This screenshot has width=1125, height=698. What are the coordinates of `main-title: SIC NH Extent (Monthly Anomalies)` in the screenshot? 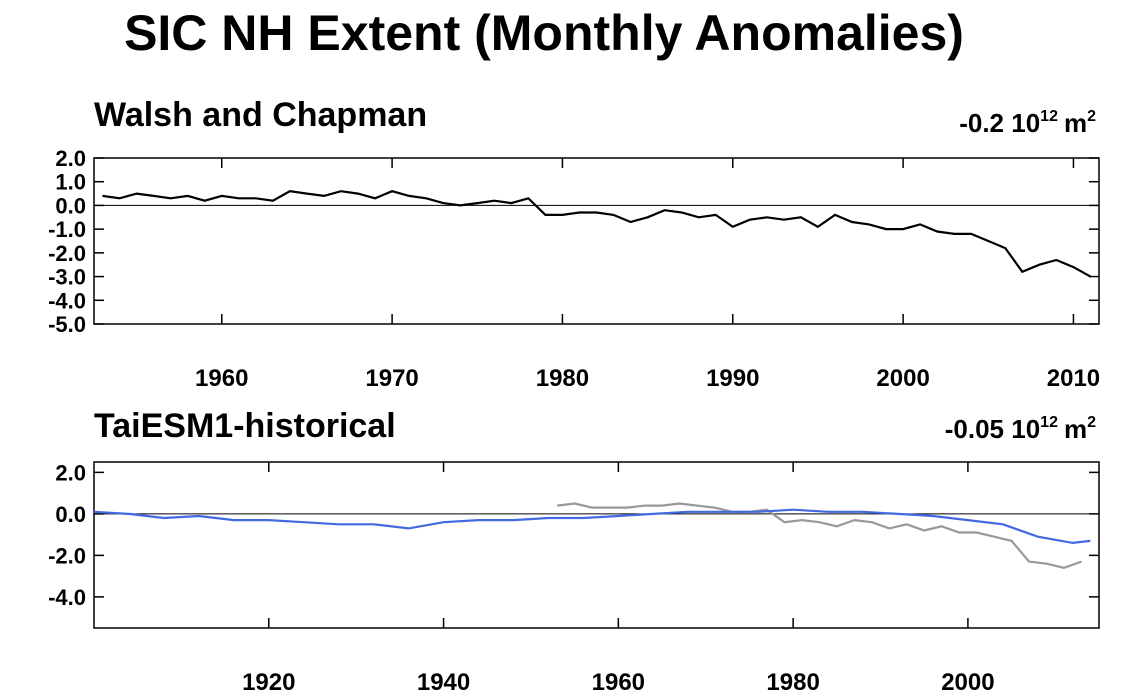 It's located at (544, 33).